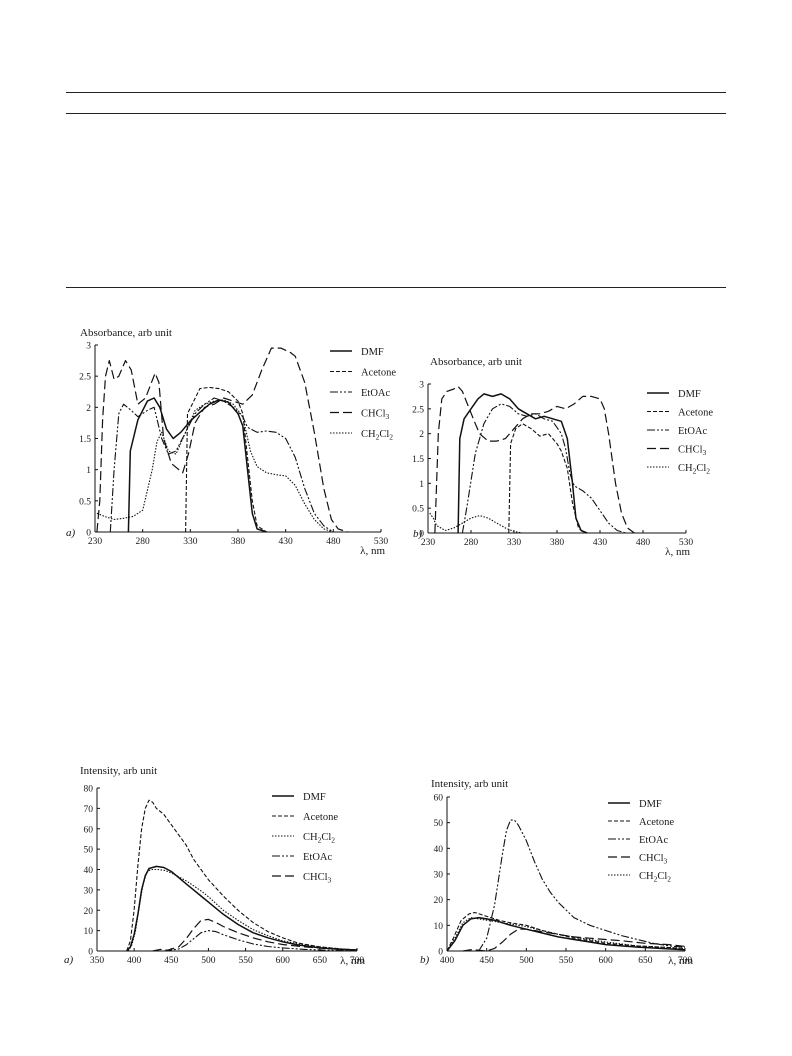 The image size is (792, 1056). Describe the element at coordinates (89, 891) in the screenshot. I see `y-tick-label: 30` at that location.